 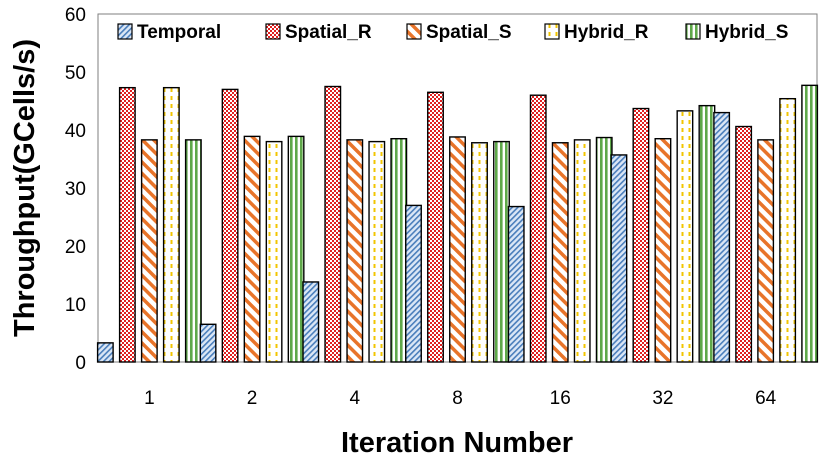 What do you see at coordinates (662, 398) in the screenshot?
I see `x-tick-label: 32` at bounding box center [662, 398].